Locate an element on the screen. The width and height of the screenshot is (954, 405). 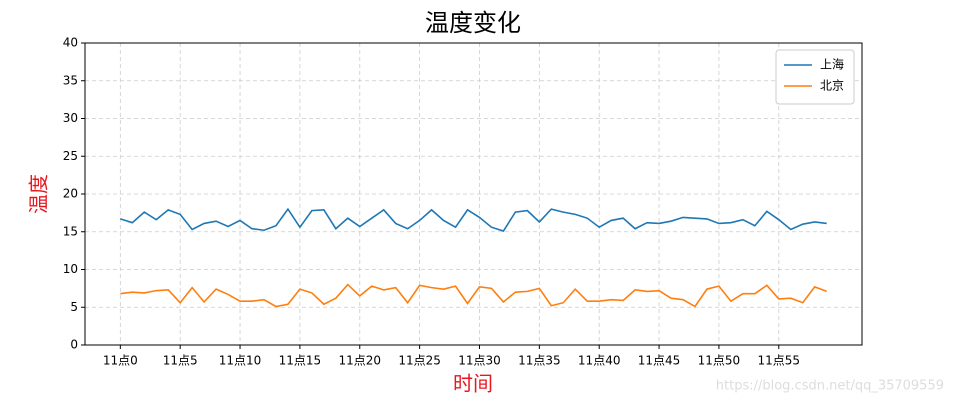
x-tick-label: 11点20 is located at coordinates (359, 361).